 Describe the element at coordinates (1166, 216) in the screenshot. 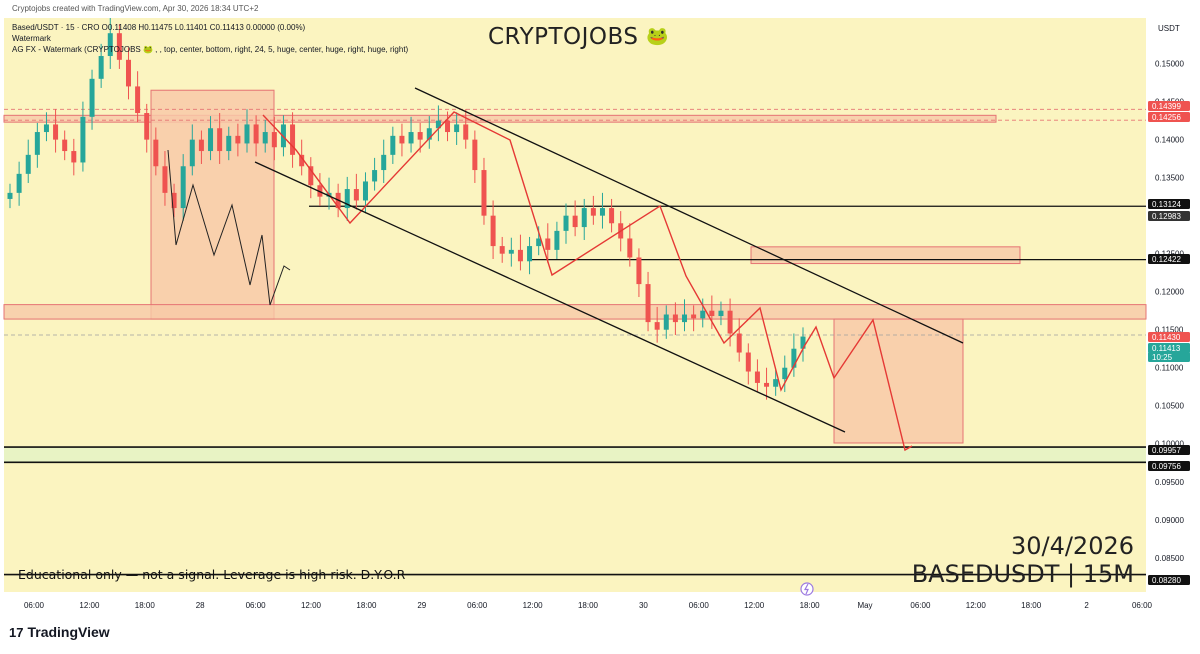

I see `price-label-text: 0.12983` at that location.